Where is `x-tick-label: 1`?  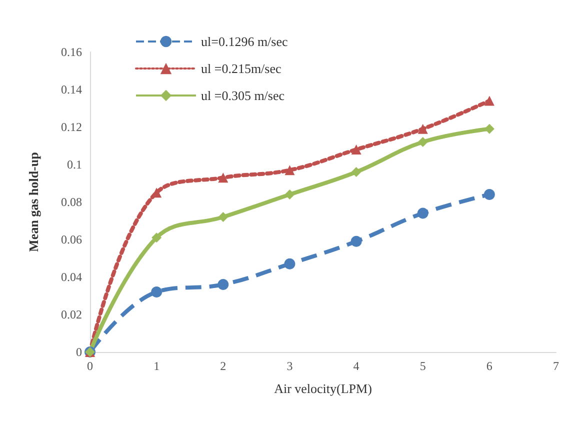 x-tick-label: 1 is located at coordinates (157, 366).